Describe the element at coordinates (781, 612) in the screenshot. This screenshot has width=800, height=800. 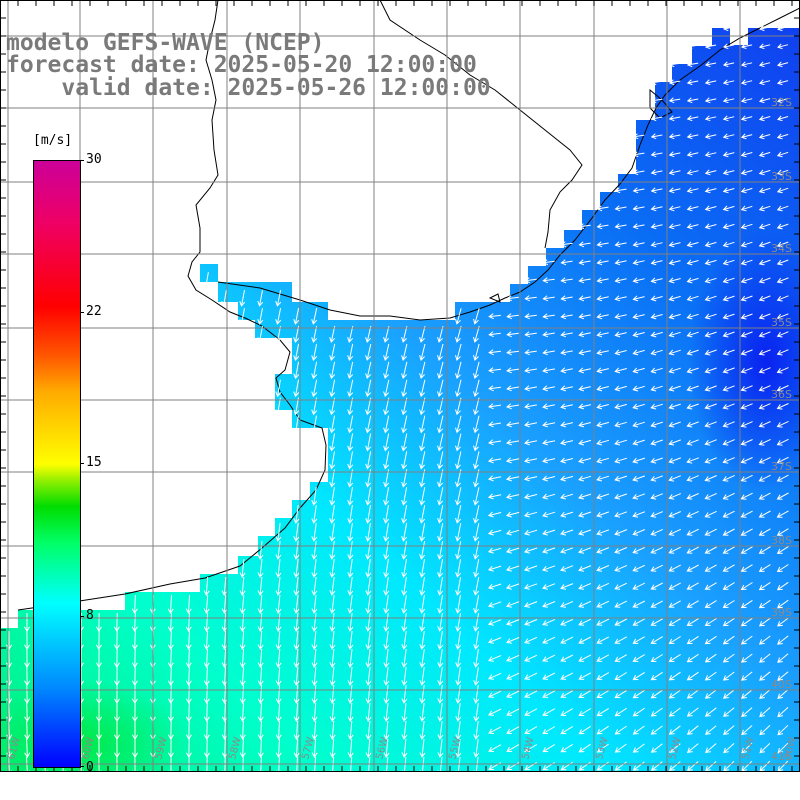
I see `lat-label: 39S` at that location.